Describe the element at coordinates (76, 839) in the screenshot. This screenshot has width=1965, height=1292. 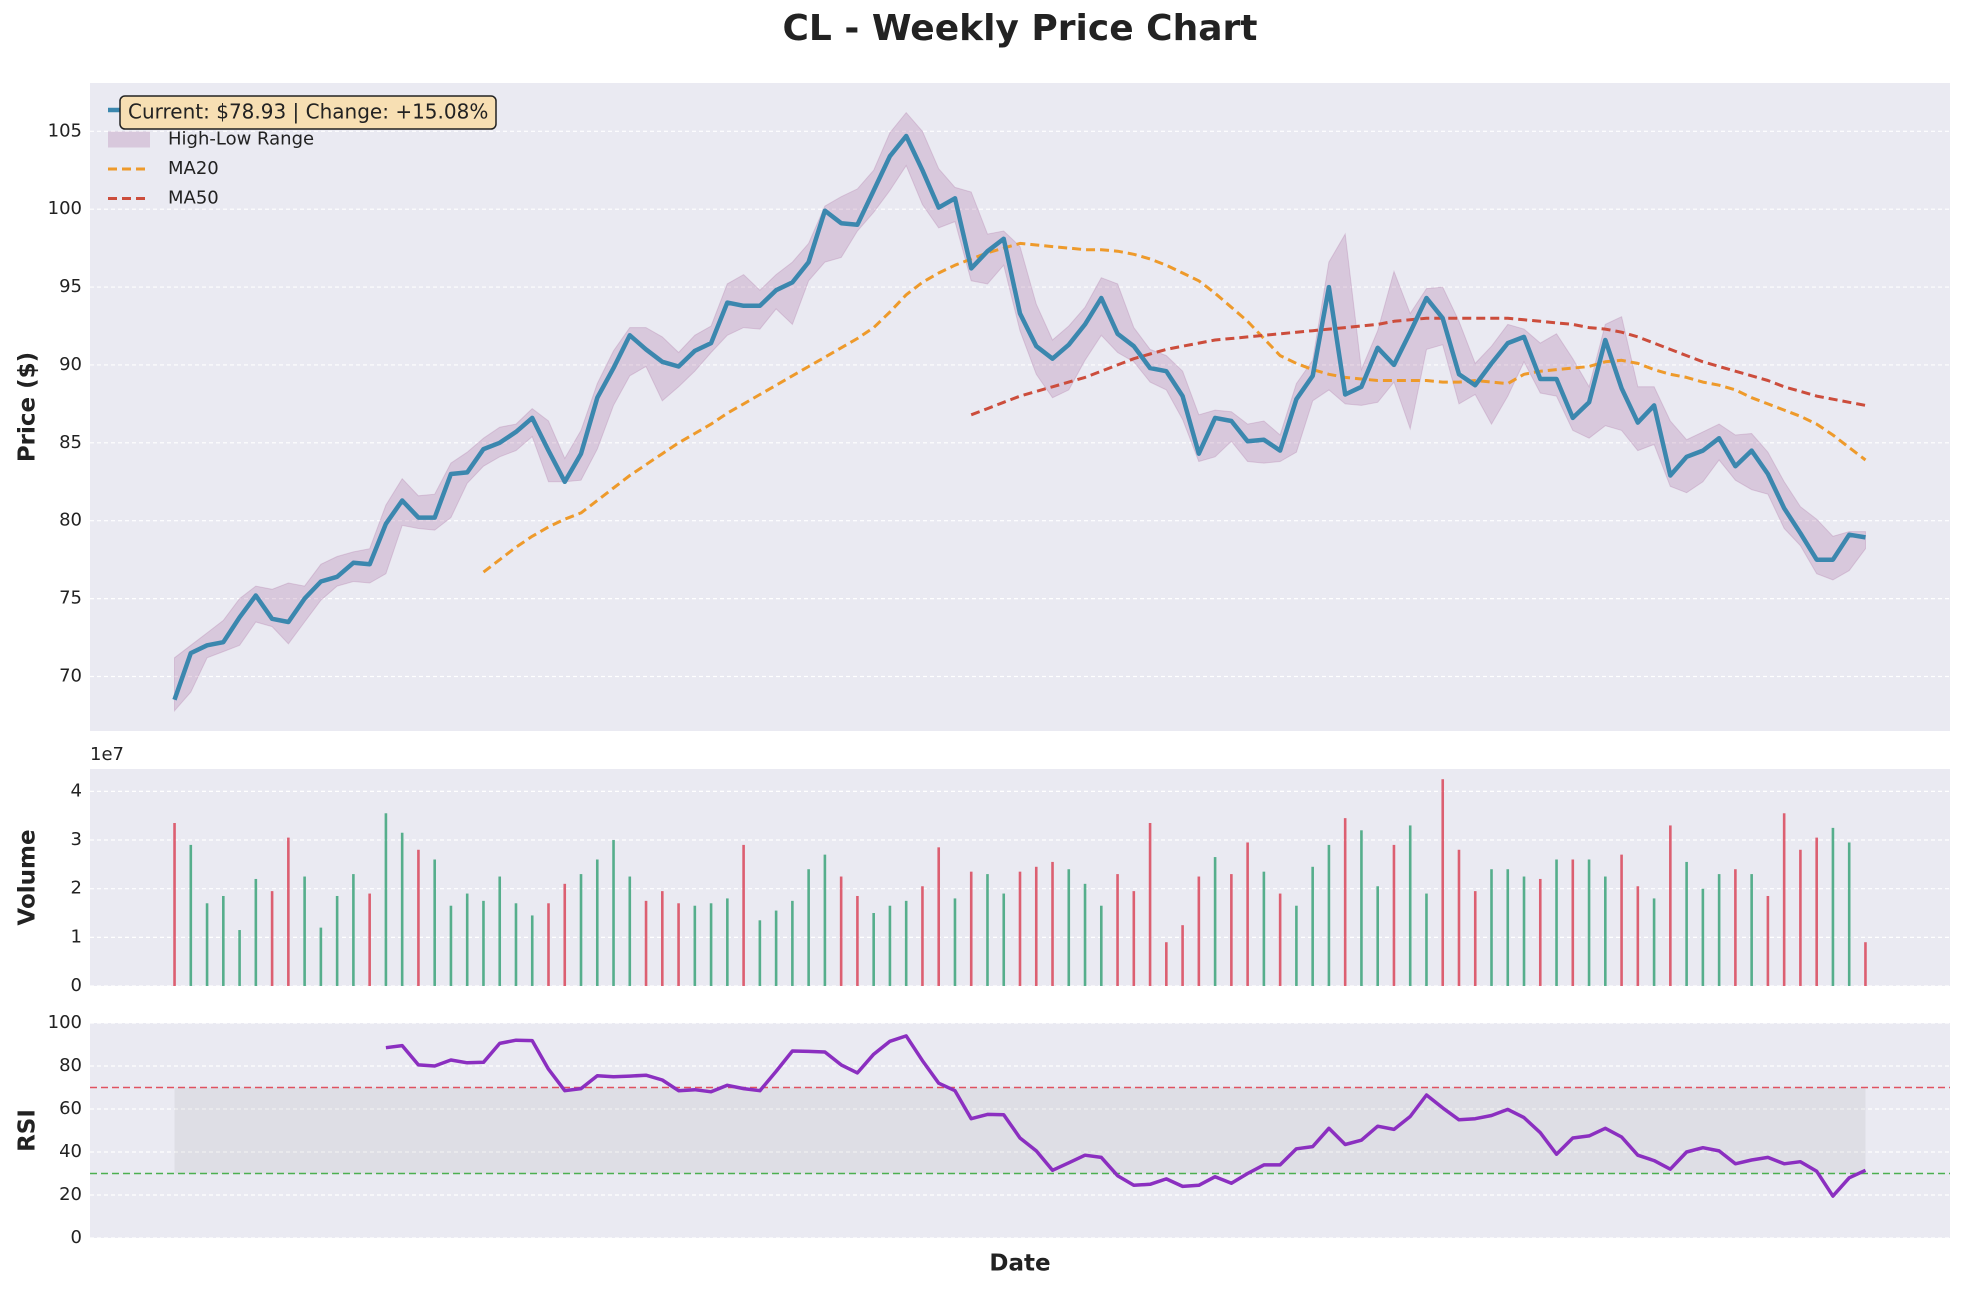
I see `y-tick-label: 3` at that location.